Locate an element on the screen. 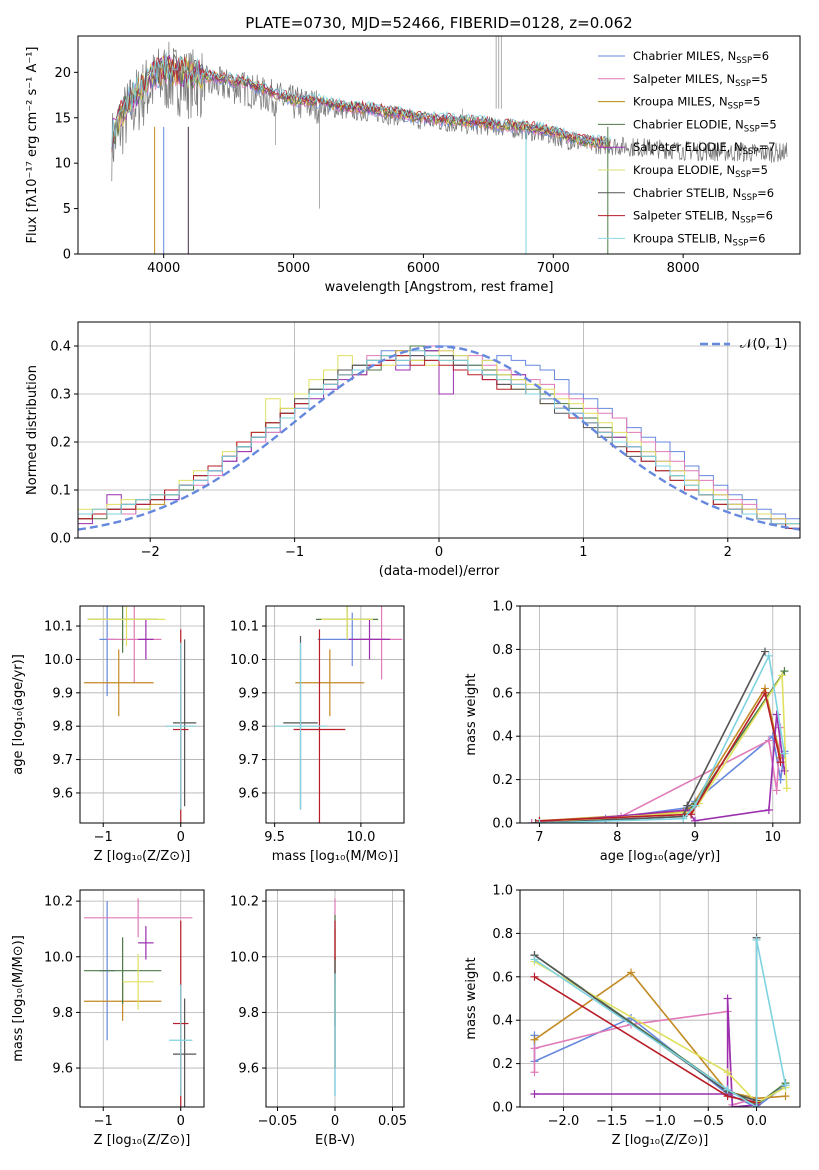 The image size is (819, 1170). y-tick-label: 10.0 is located at coordinates (58, 660).